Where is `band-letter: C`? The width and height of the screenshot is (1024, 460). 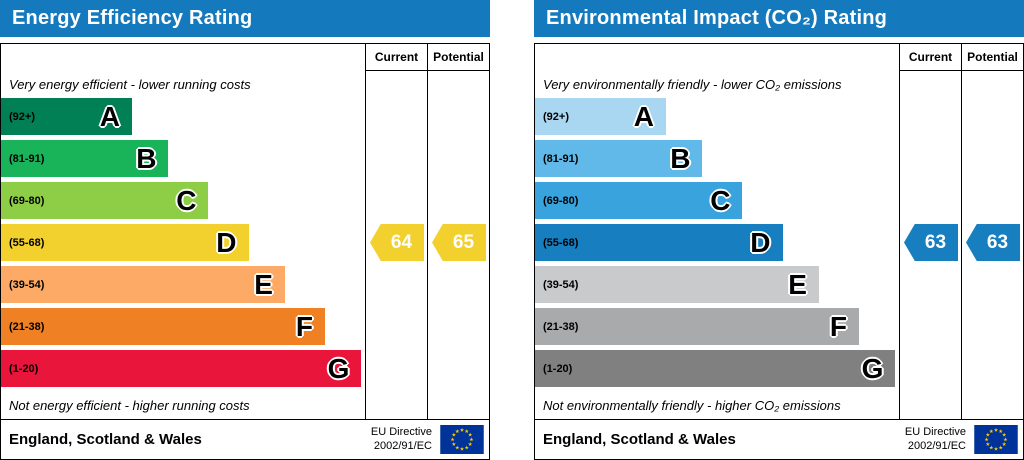 band-letter: C is located at coordinates (186, 200).